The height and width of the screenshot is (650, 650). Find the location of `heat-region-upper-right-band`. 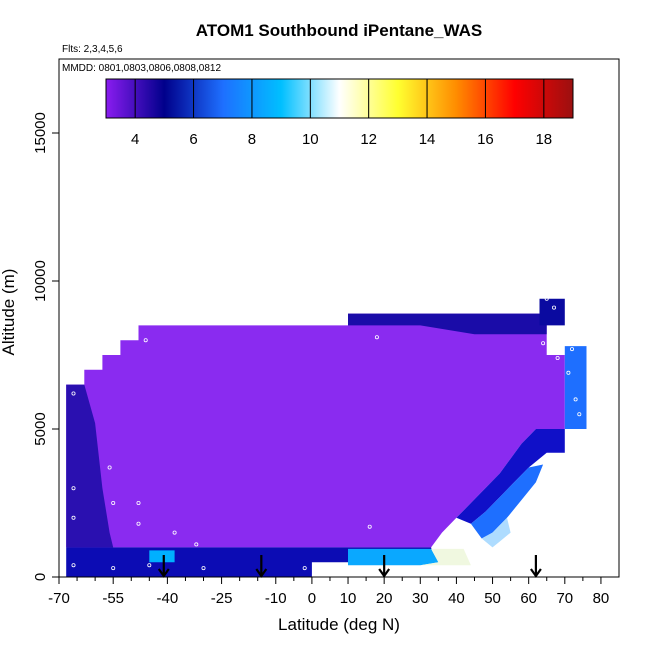

heat-region-upper-right-band is located at coordinates (447, 324).